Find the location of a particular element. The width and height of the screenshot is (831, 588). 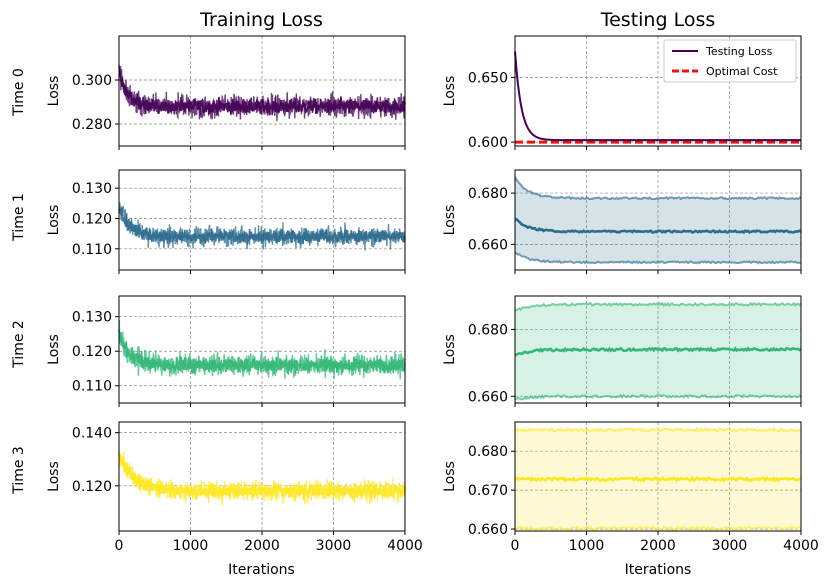

legend: Testing Loss Optimal Cost is located at coordinates (730, 61).